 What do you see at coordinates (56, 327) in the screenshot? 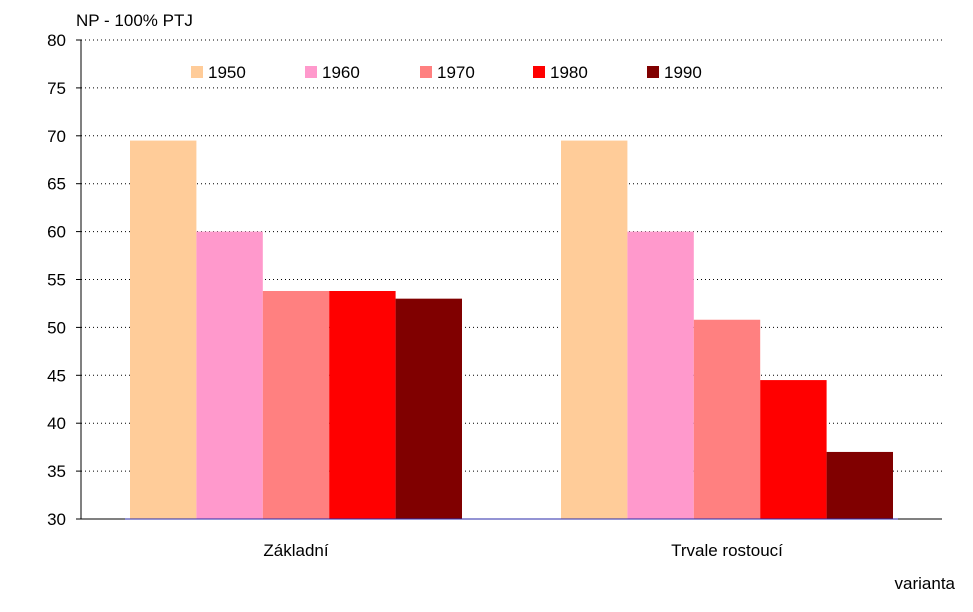
I see `y-tick-label: 50` at bounding box center [56, 327].